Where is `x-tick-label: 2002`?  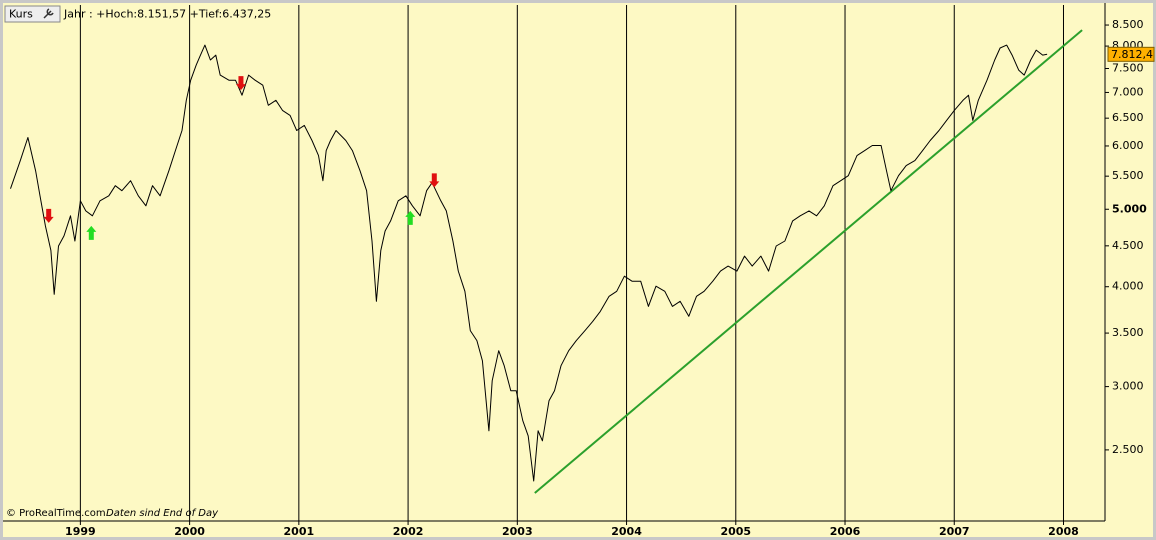
x-tick-label: 2002 is located at coordinates (408, 531).